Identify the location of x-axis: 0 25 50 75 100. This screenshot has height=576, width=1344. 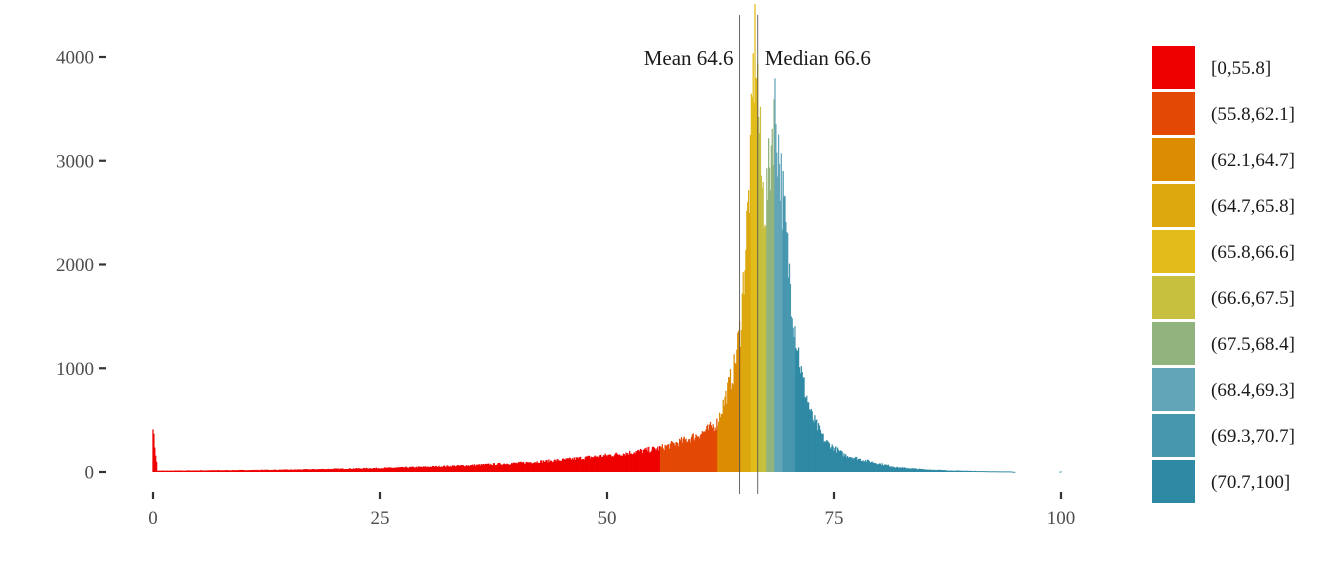
(611, 510).